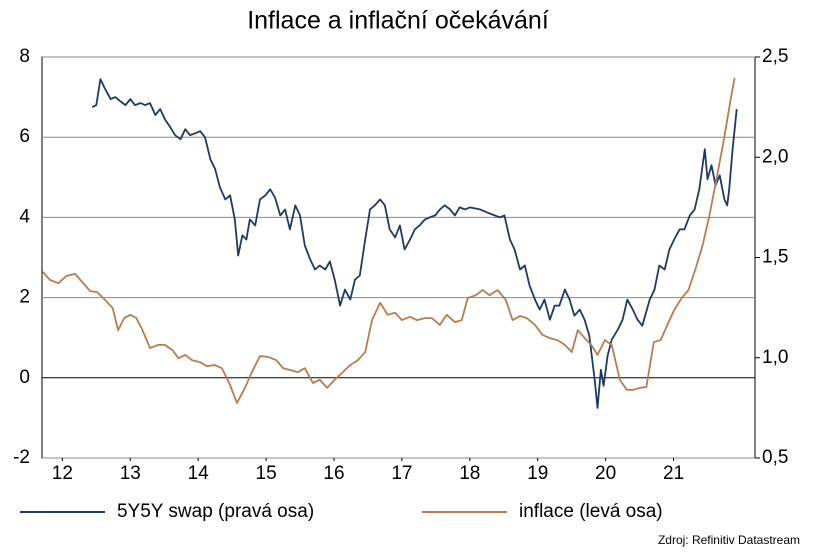  Describe the element at coordinates (775, 156) in the screenshot. I see `y2-tick-label: 2,0` at that location.